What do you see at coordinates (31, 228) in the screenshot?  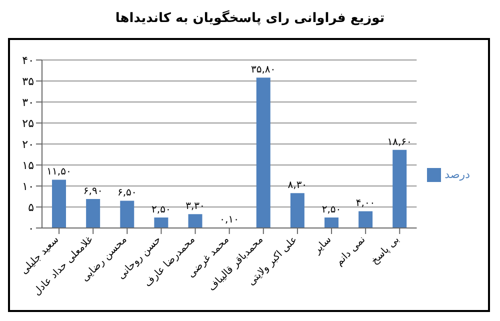 I see `y-tick-label: ۰` at bounding box center [31, 228].